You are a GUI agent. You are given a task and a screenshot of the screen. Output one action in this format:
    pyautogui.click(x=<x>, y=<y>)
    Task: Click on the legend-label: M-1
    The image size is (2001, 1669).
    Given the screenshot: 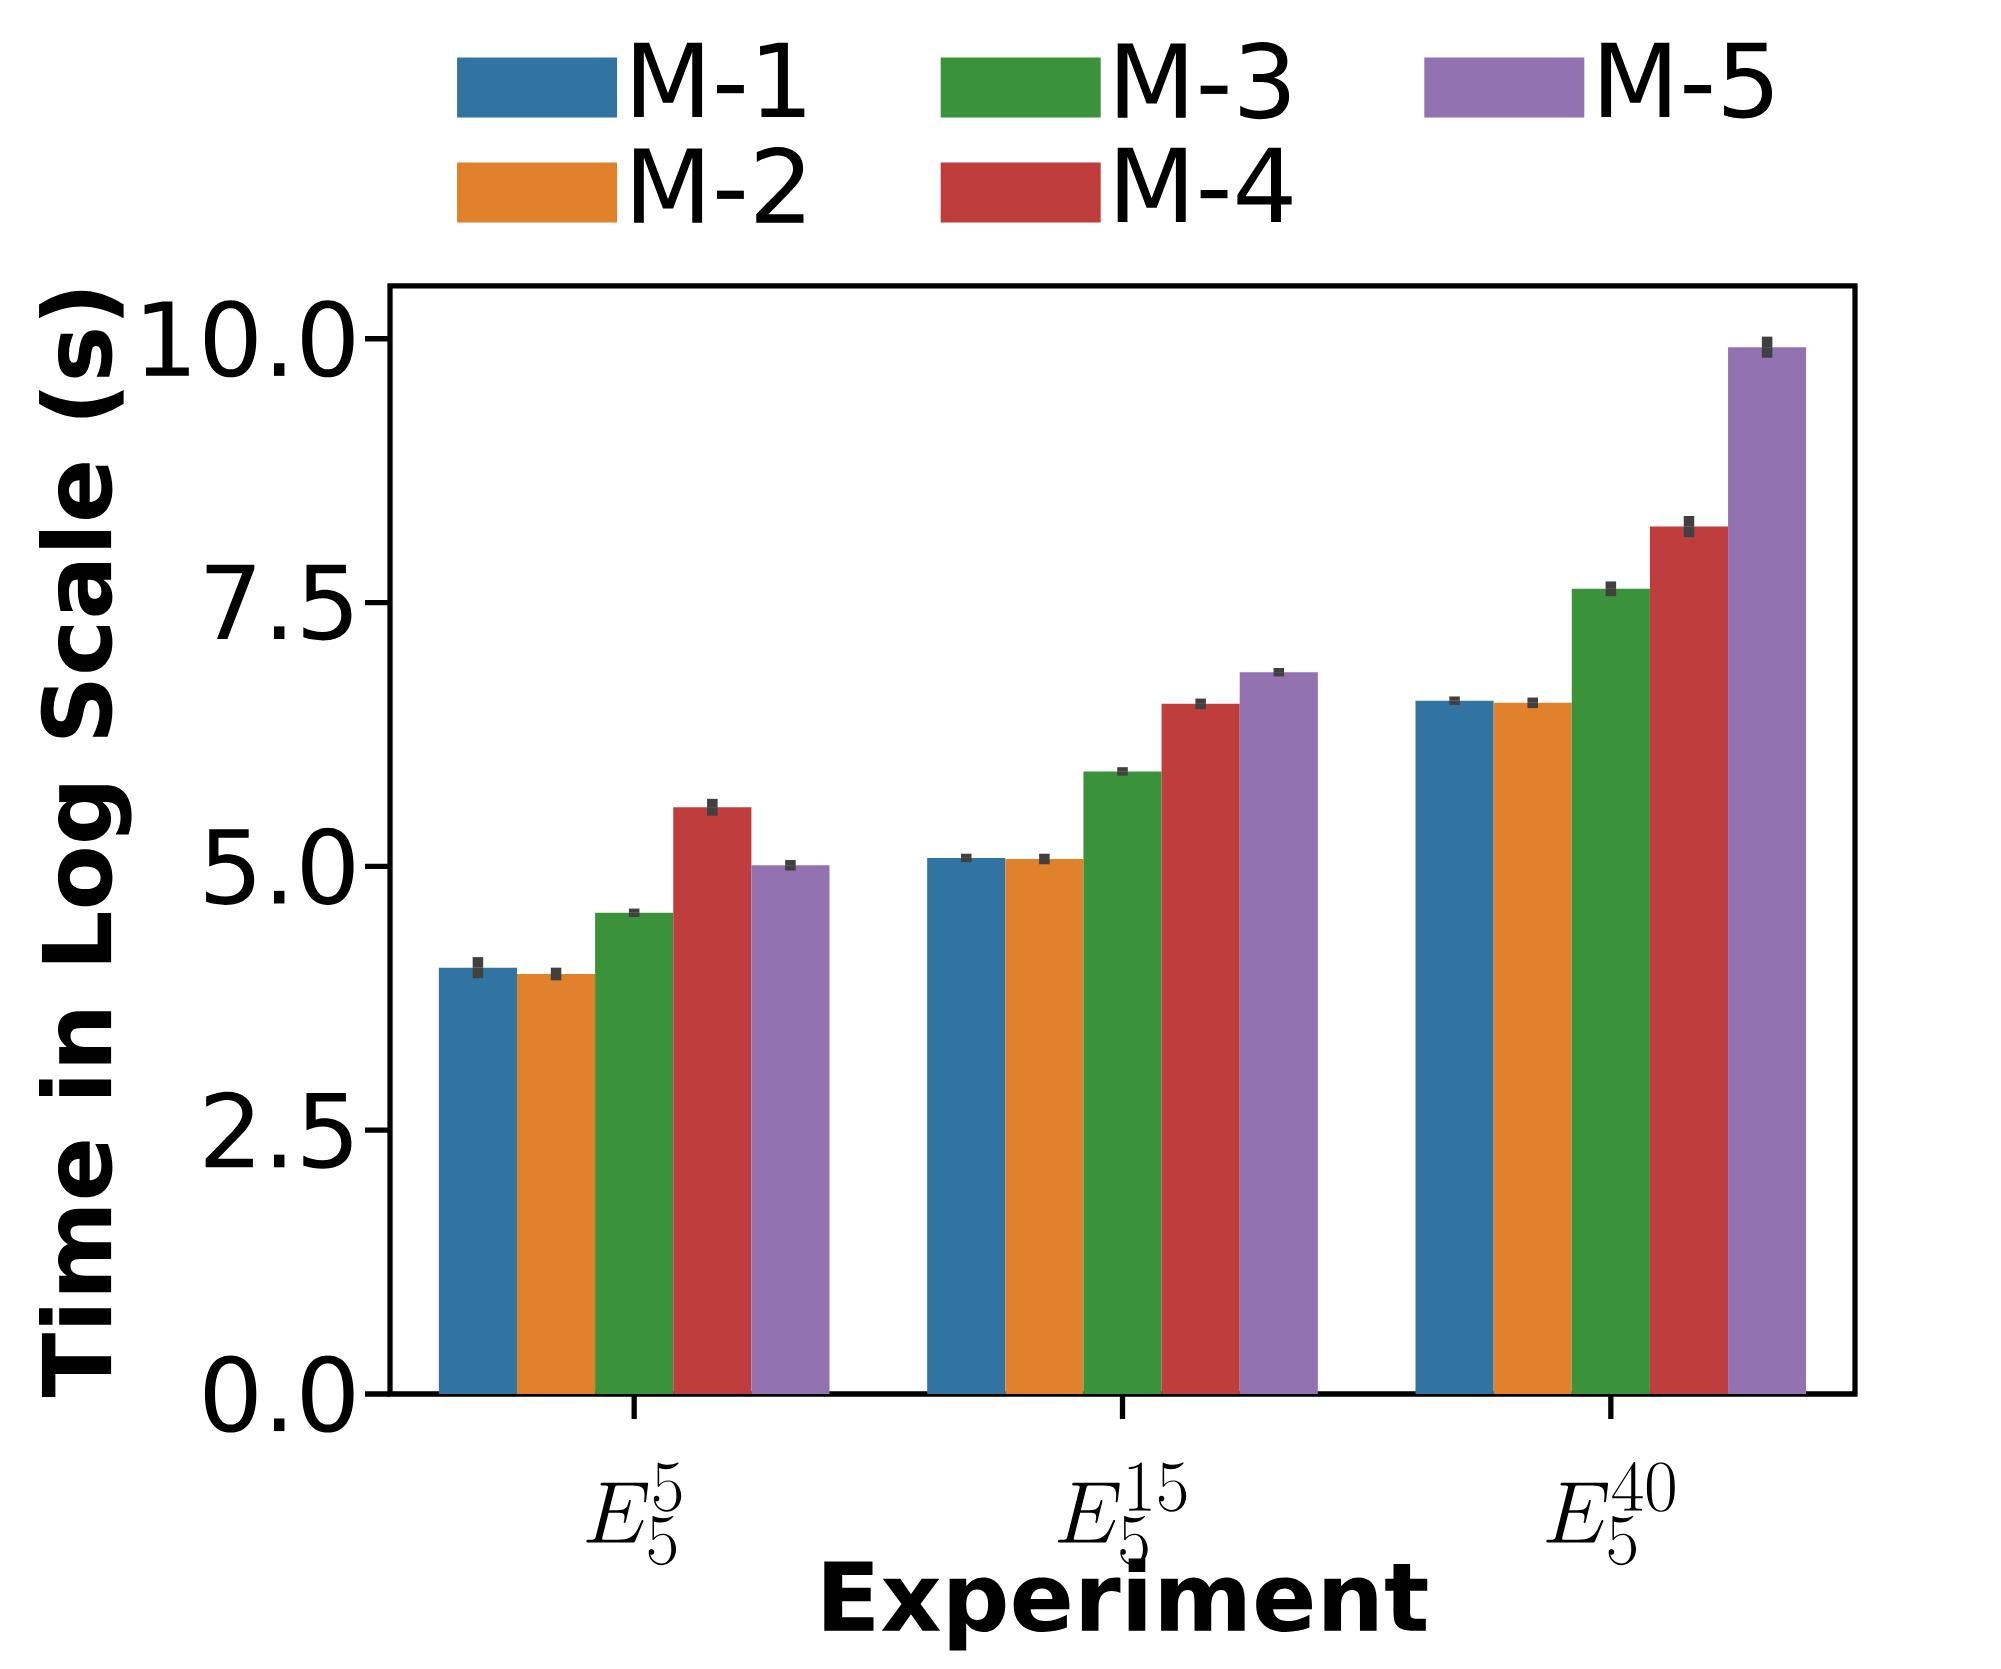 What is the action you would take?
    pyautogui.click(x=719, y=80)
    